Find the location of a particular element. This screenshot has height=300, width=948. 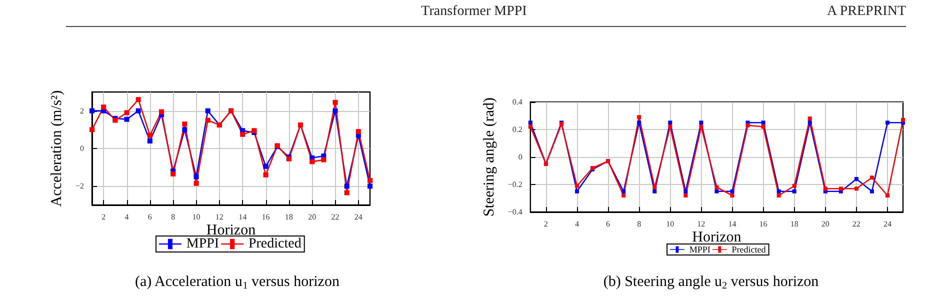

y-tick-label: −0.2 is located at coordinates (515, 184).